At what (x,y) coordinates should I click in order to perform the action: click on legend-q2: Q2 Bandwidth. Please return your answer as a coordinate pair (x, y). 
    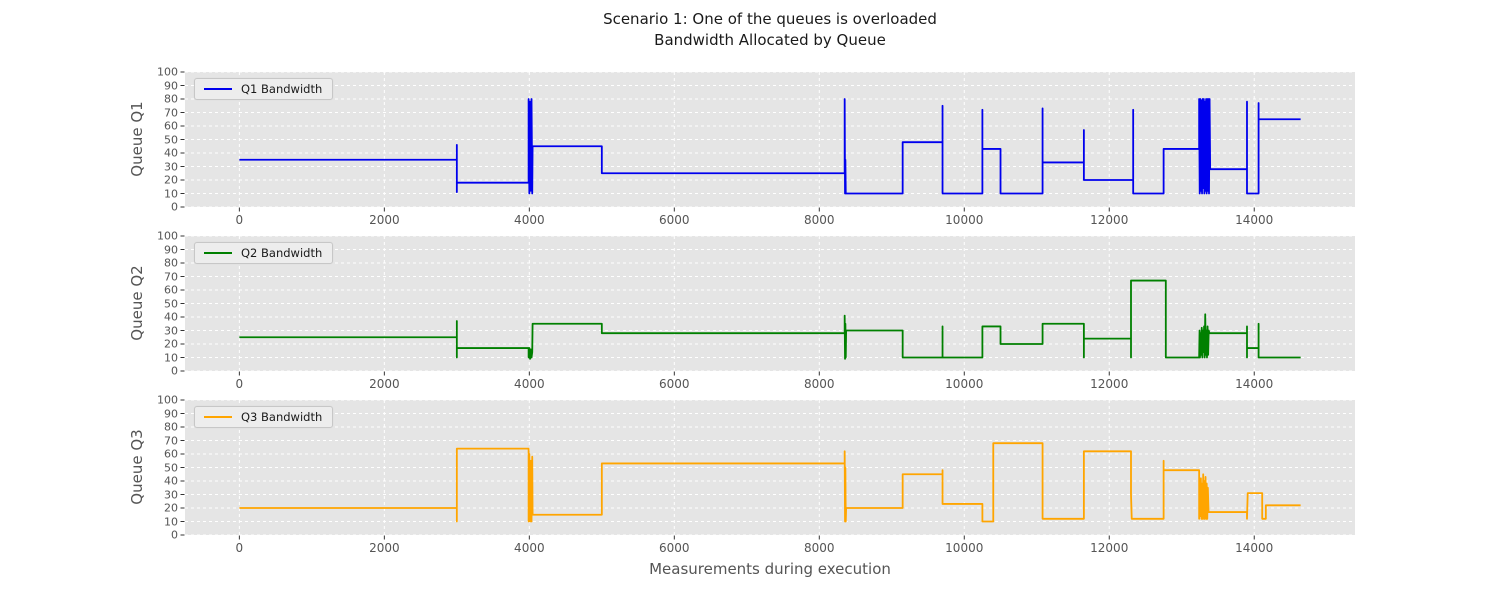
    Looking at the image, I should click on (264, 253).